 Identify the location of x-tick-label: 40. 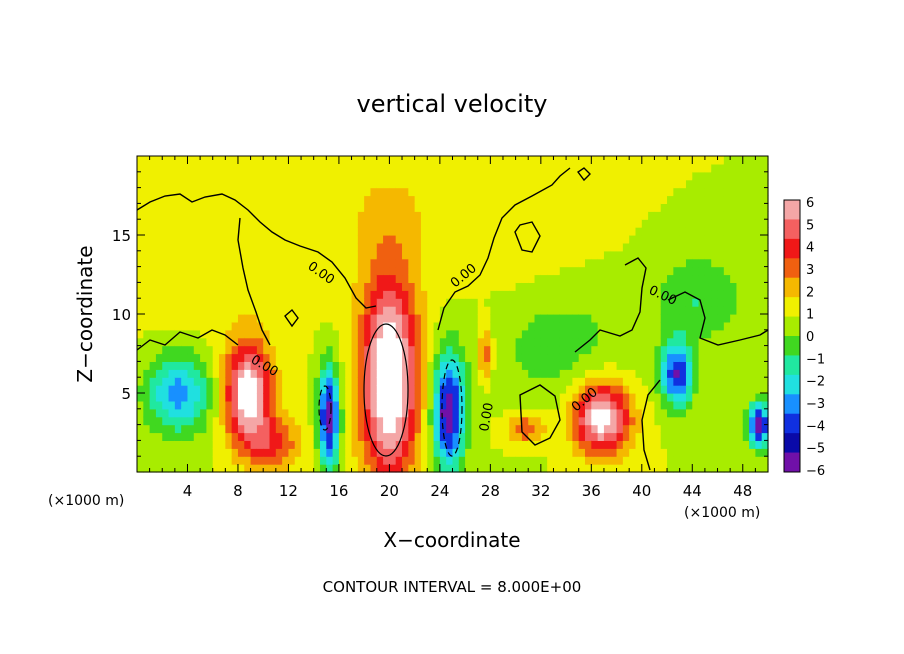
(641, 491).